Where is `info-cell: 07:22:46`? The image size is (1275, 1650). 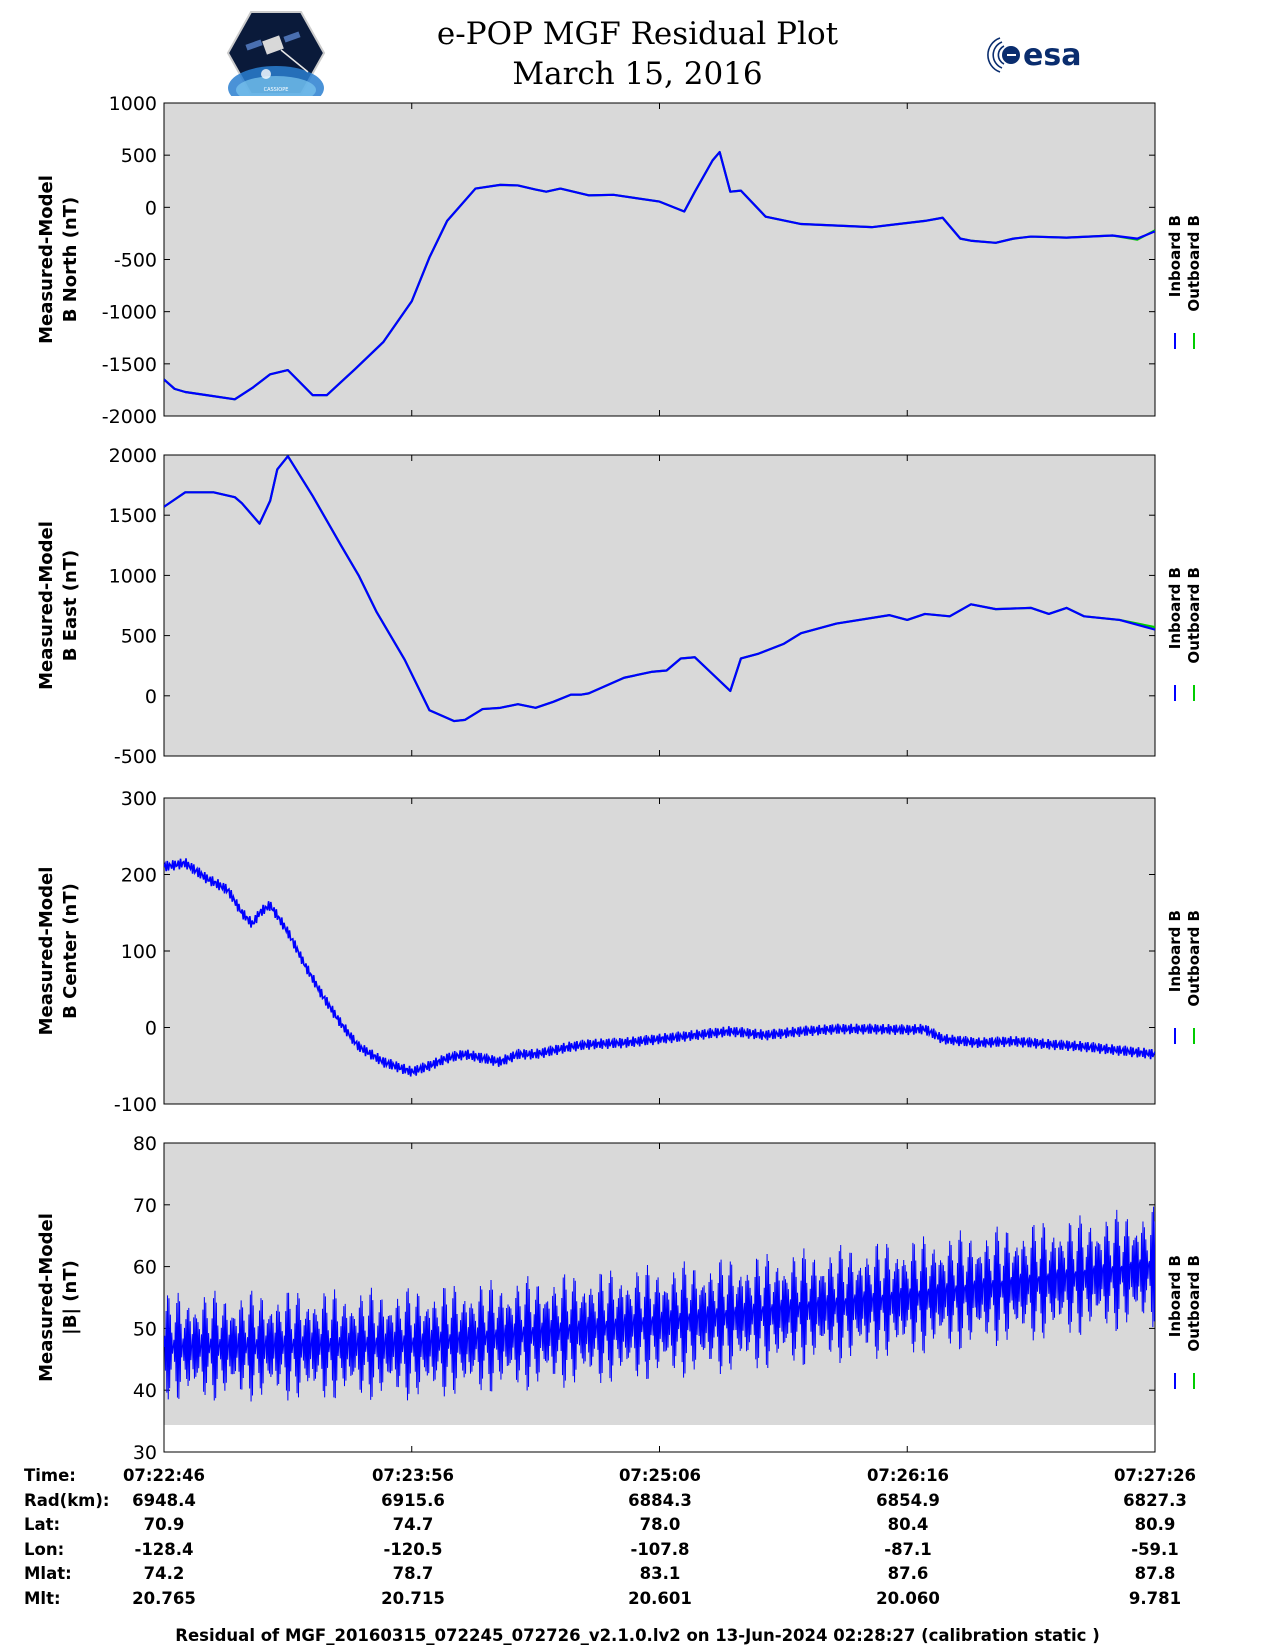
info-cell: 07:22:46 is located at coordinates (164, 1475).